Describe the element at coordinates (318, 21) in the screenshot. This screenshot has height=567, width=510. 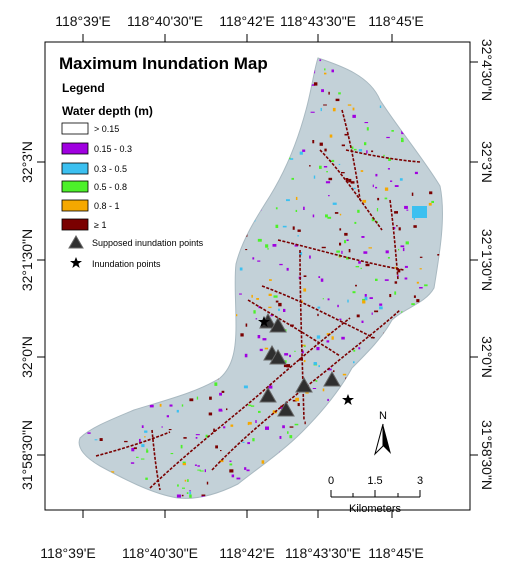
I see `top-tick-label: 118°43'30"E` at that location.